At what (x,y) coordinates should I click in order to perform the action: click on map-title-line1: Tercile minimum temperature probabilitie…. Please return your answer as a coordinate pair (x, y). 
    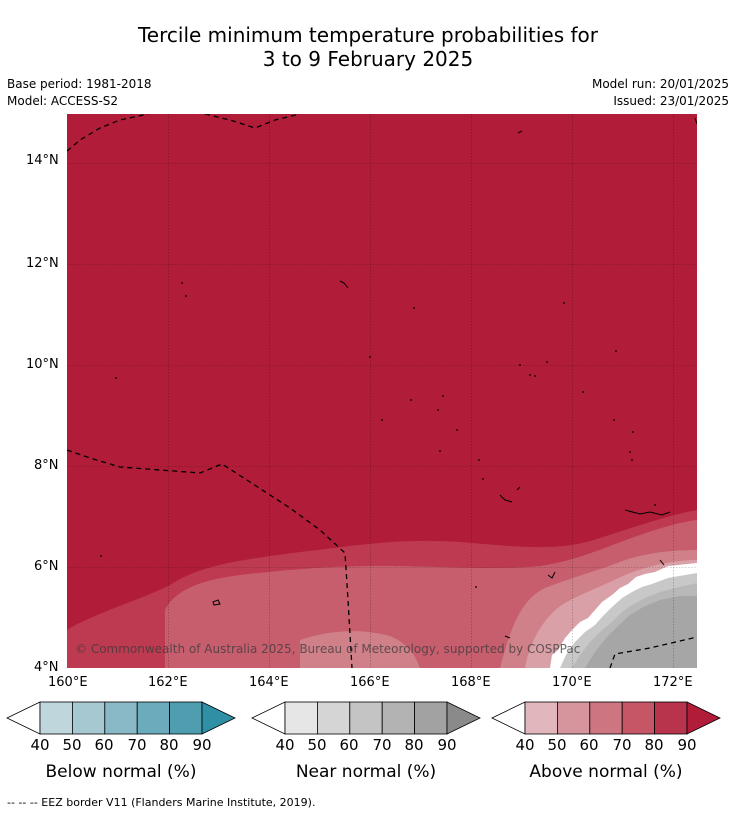
    Looking at the image, I should click on (368, 35).